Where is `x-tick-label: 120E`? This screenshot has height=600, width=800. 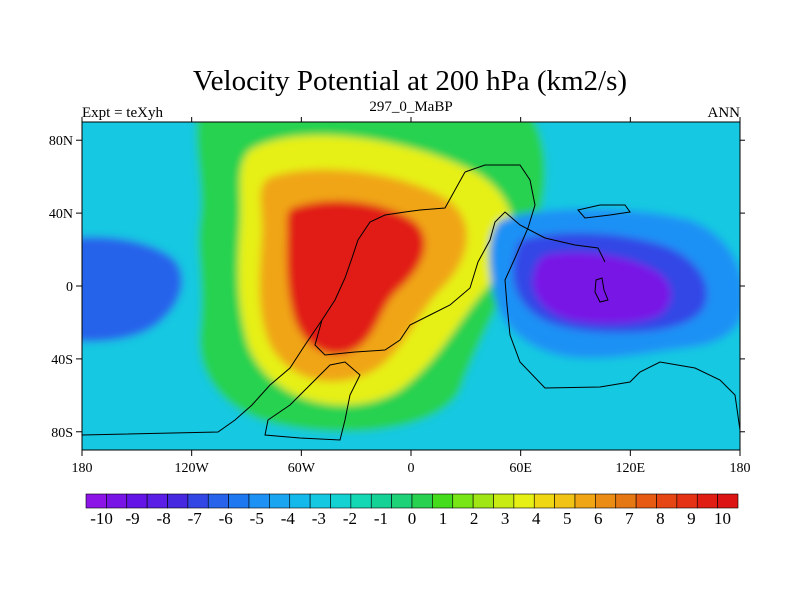 x-tick-label: 120E is located at coordinates (631, 468).